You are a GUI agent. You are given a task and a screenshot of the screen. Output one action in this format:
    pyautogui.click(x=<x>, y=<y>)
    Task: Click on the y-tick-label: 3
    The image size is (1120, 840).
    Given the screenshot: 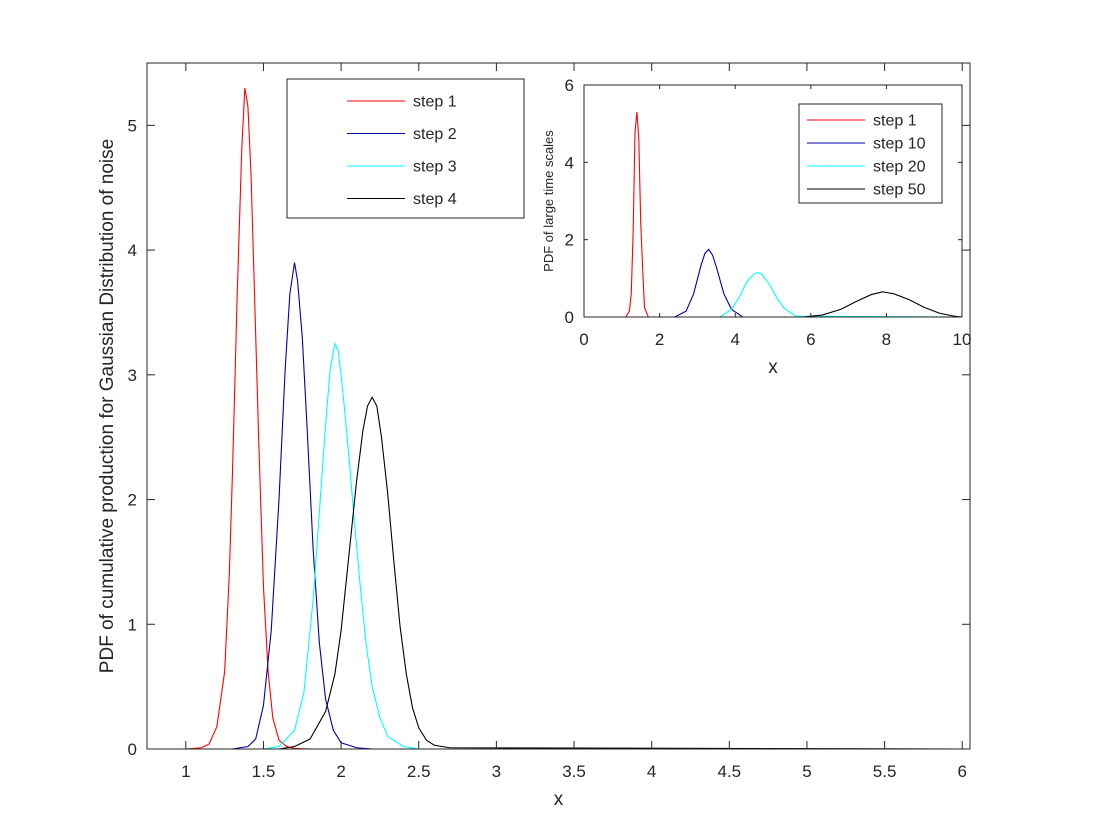 What is the action you would take?
    pyautogui.click(x=132, y=375)
    